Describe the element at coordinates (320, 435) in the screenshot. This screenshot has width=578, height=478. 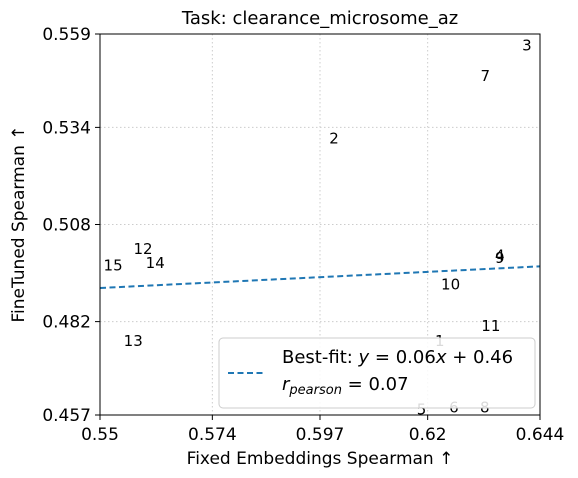
I see `x-tick-label: 0.597` at that location.